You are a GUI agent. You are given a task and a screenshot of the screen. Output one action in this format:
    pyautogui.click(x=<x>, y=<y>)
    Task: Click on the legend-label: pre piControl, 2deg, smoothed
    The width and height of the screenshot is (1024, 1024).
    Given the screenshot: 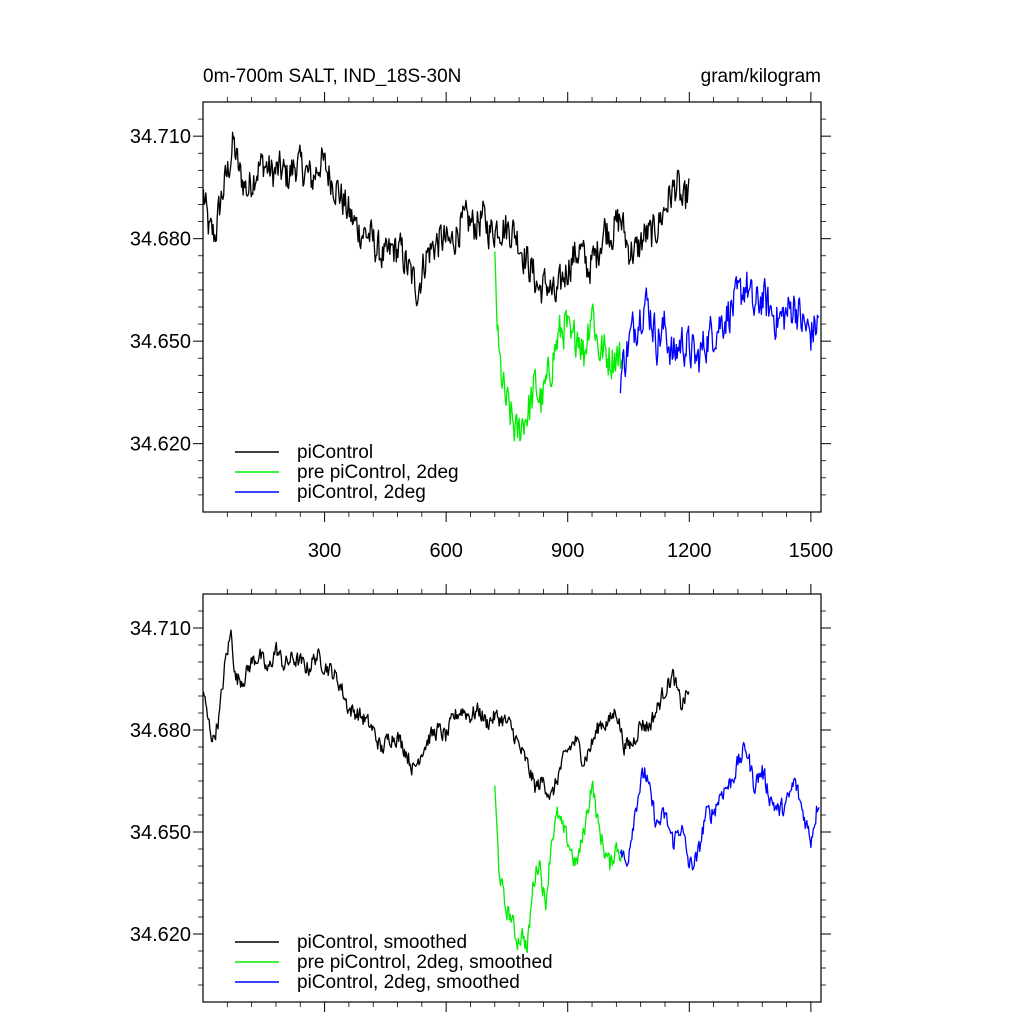 What is the action you would take?
    pyautogui.click(x=425, y=962)
    